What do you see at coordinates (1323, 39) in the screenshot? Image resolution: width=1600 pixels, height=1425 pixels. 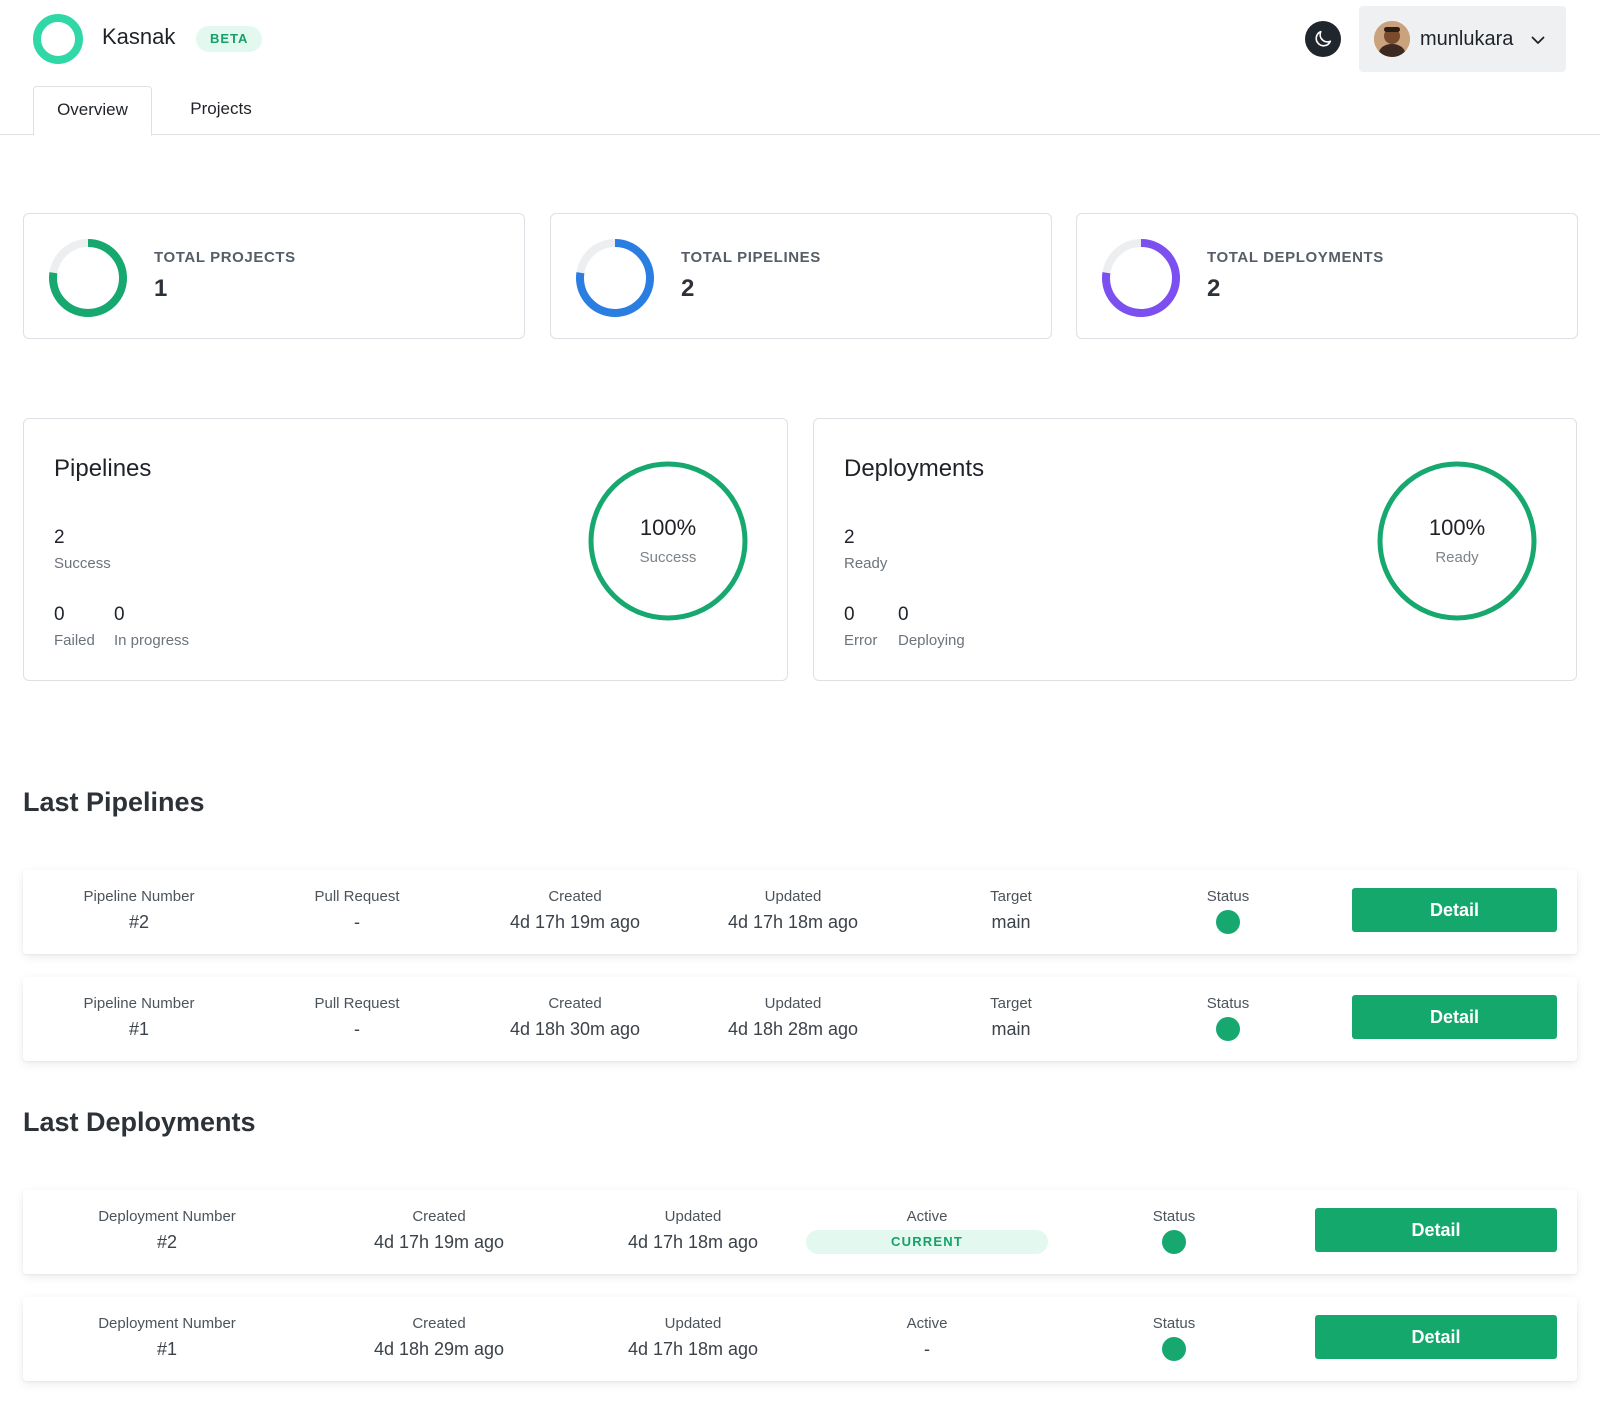 I see `theme-toggle-button` at bounding box center [1323, 39].